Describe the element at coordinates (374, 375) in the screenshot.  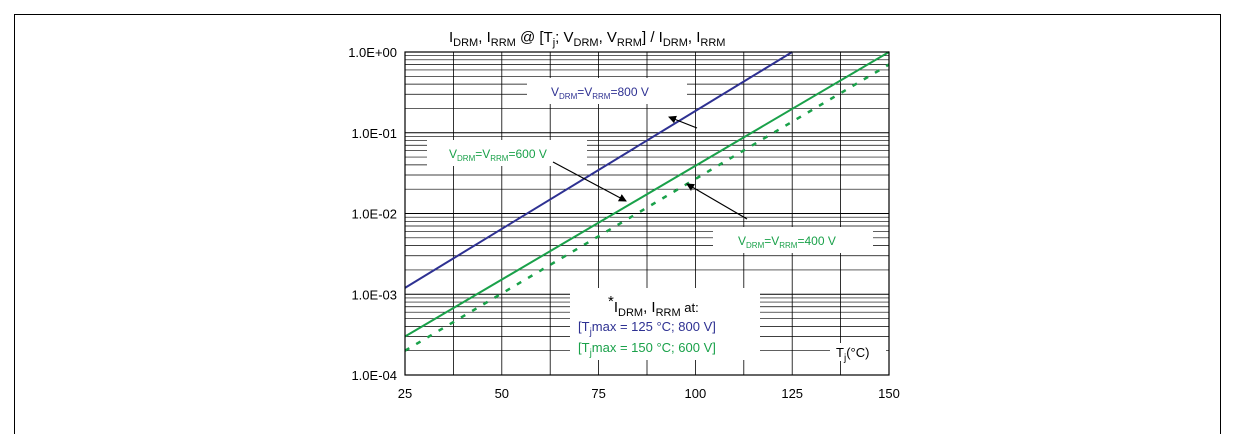
I see `y-tick-label: 1.0E-04` at that location.